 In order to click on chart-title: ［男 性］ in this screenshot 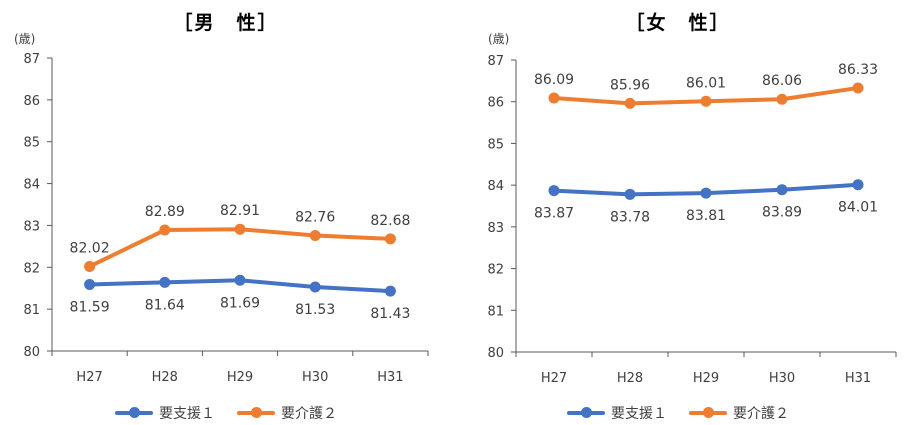, I will do `click(226, 23)`.